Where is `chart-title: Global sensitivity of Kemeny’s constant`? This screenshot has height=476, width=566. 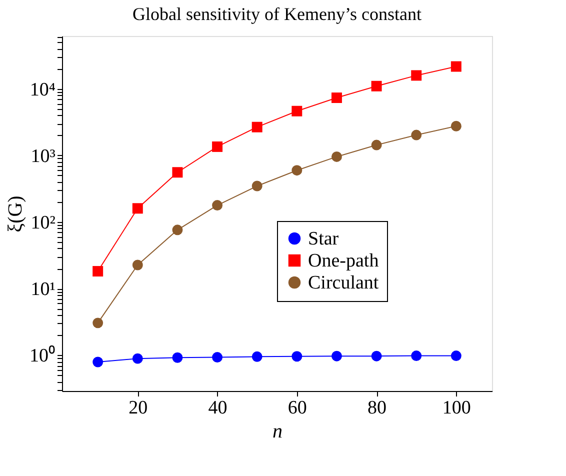
chart-title: Global sensitivity of Kemeny’s constant is located at coordinates (277, 14).